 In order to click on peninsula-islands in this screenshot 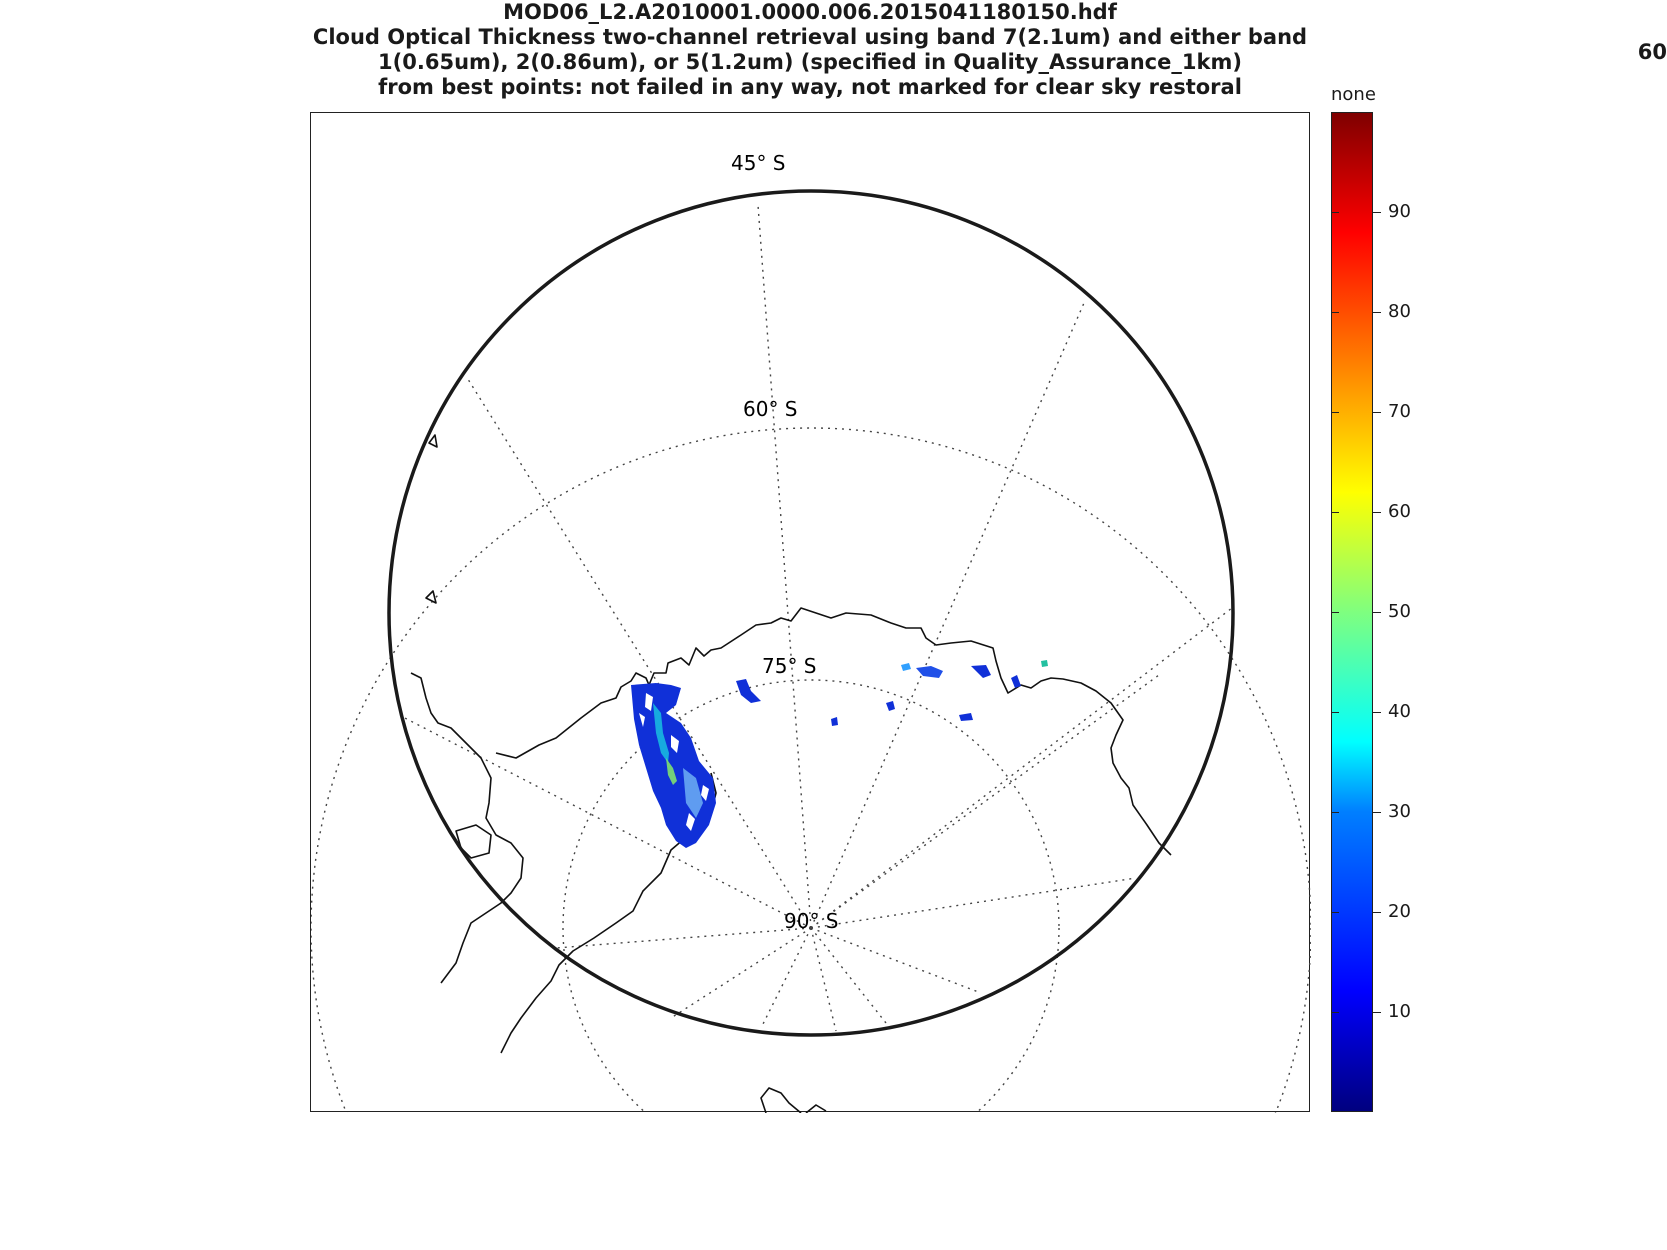, I will do `click(467, 828)`.